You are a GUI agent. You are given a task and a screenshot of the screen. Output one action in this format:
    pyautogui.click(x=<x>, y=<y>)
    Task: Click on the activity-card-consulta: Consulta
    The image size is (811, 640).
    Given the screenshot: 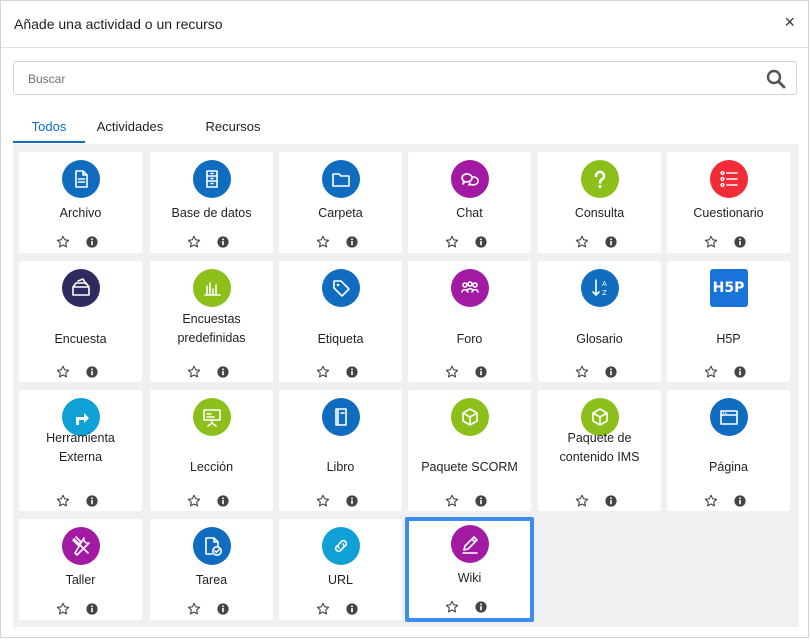 What is the action you would take?
    pyautogui.click(x=599, y=202)
    